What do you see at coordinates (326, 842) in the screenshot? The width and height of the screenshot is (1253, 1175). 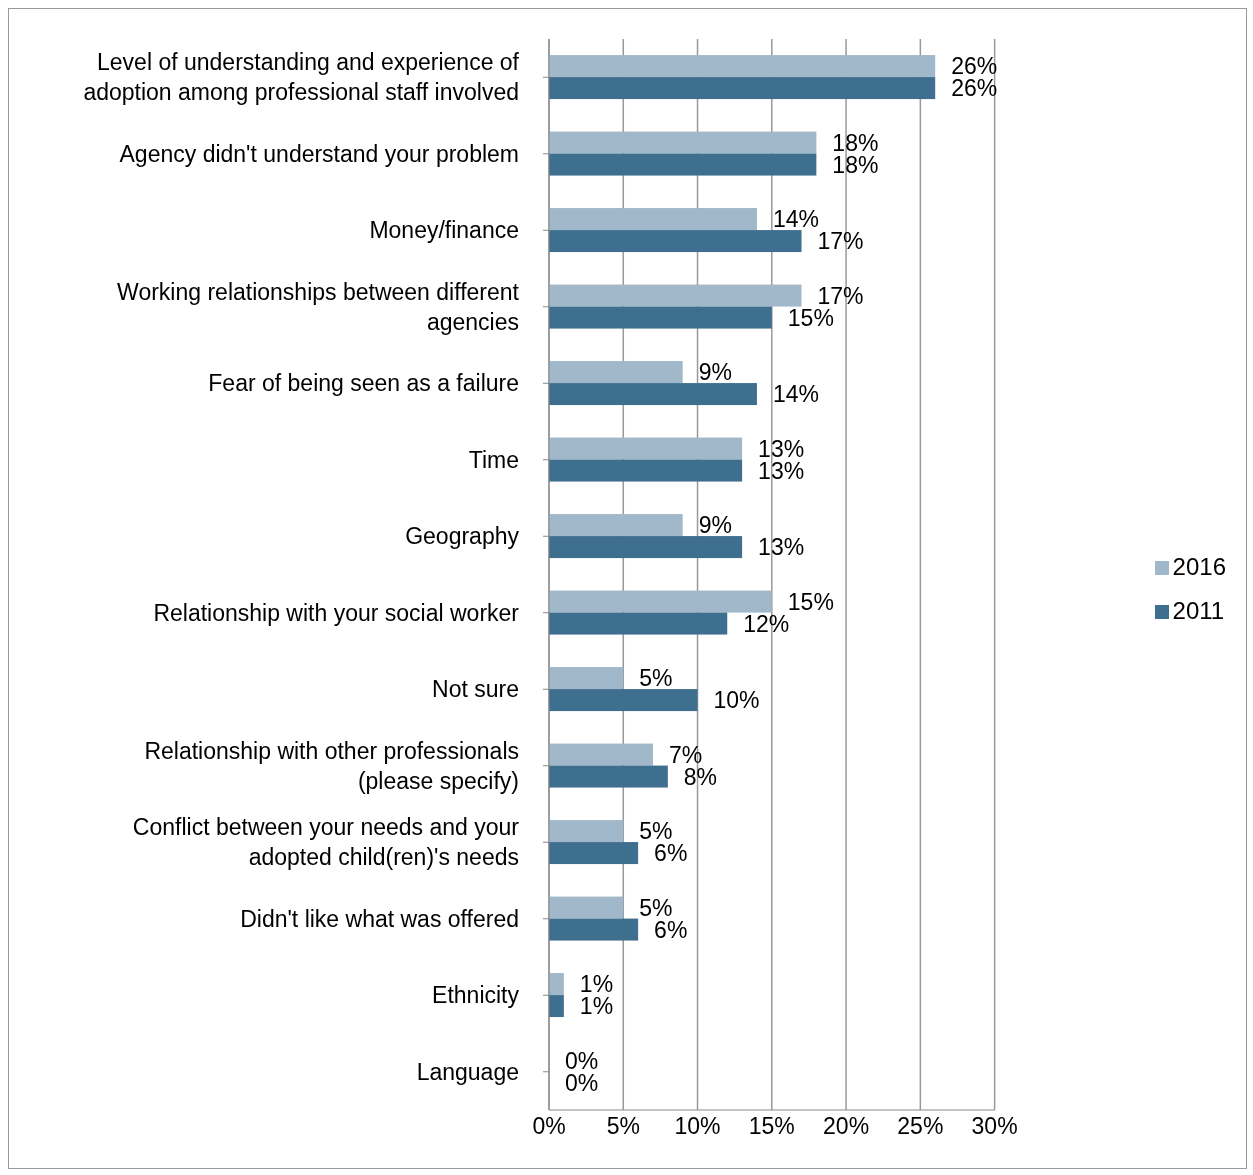 I see `y-tick-label: Conflict between your needs and your adopted child(ren)'s needs` at bounding box center [326, 842].